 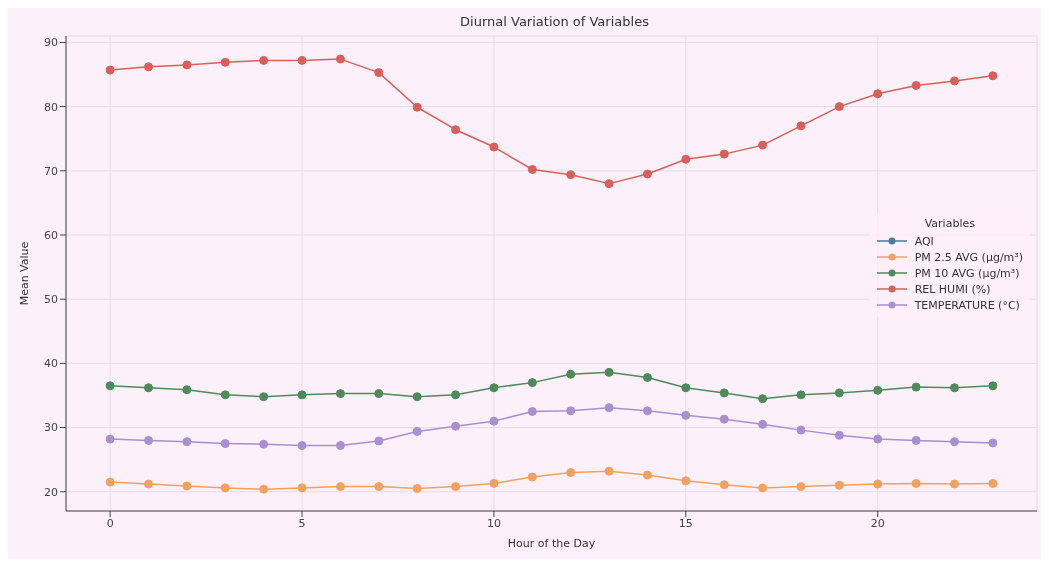 I want to click on x-tick-label: 5, so click(x=302, y=523).